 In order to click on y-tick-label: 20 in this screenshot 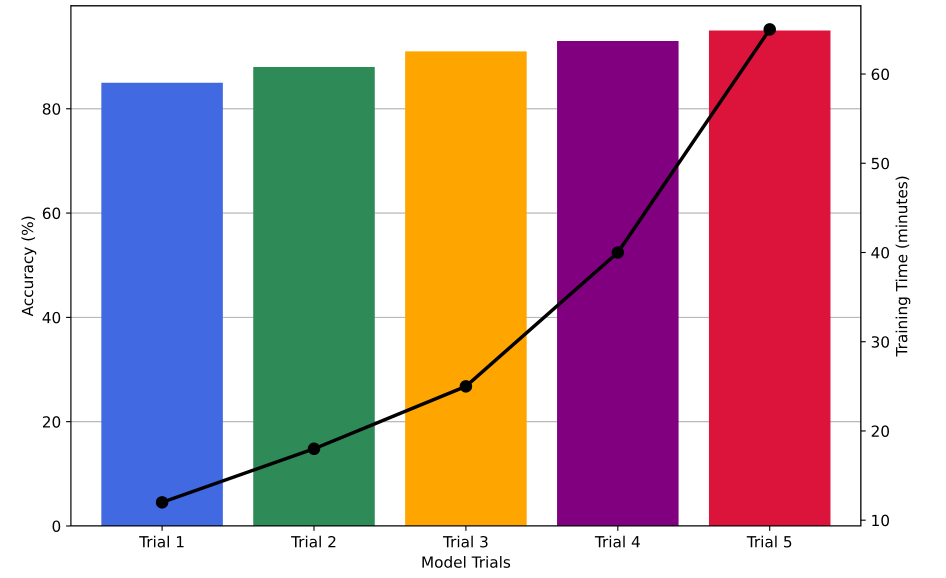, I will do `click(51, 422)`.